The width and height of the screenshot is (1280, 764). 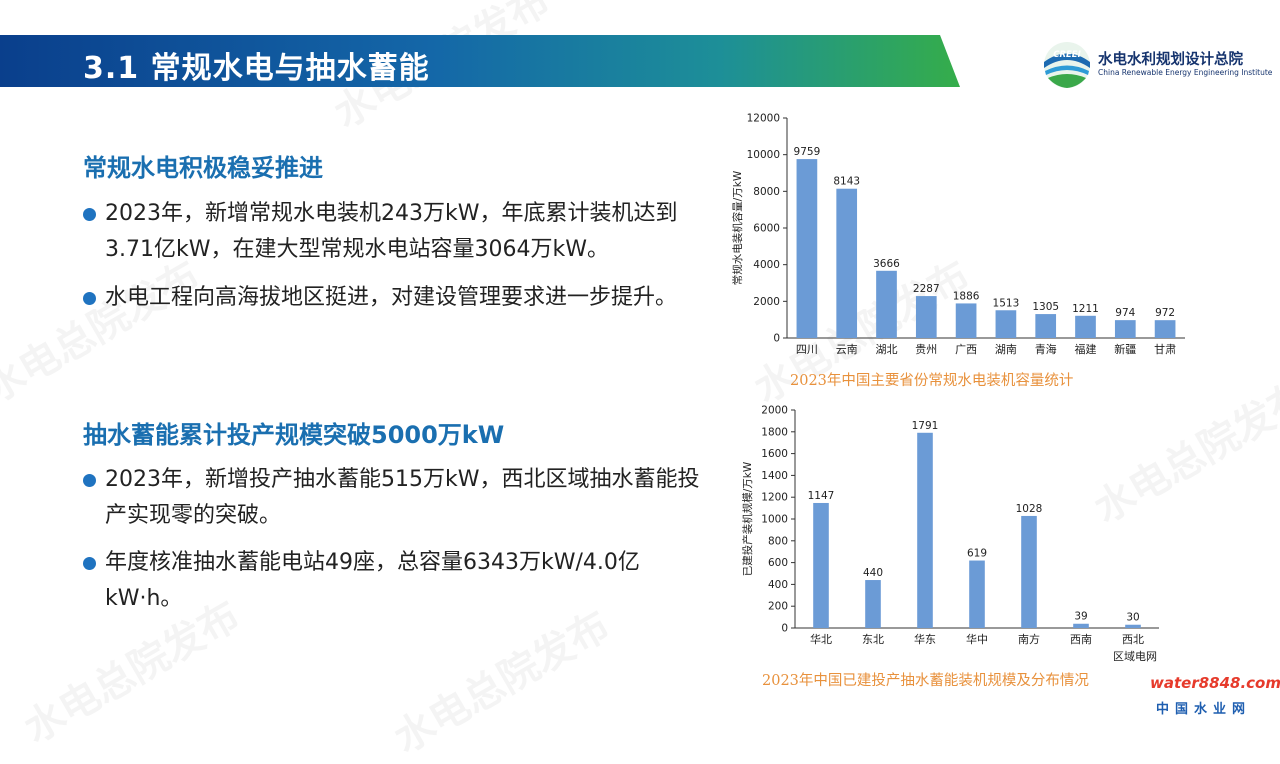 What do you see at coordinates (372, 580) in the screenshot?
I see `bullet-text: 年度核准抽水蓄能电站49座，总容量6343万kW/4.0亿kW·h。` at bounding box center [372, 580].